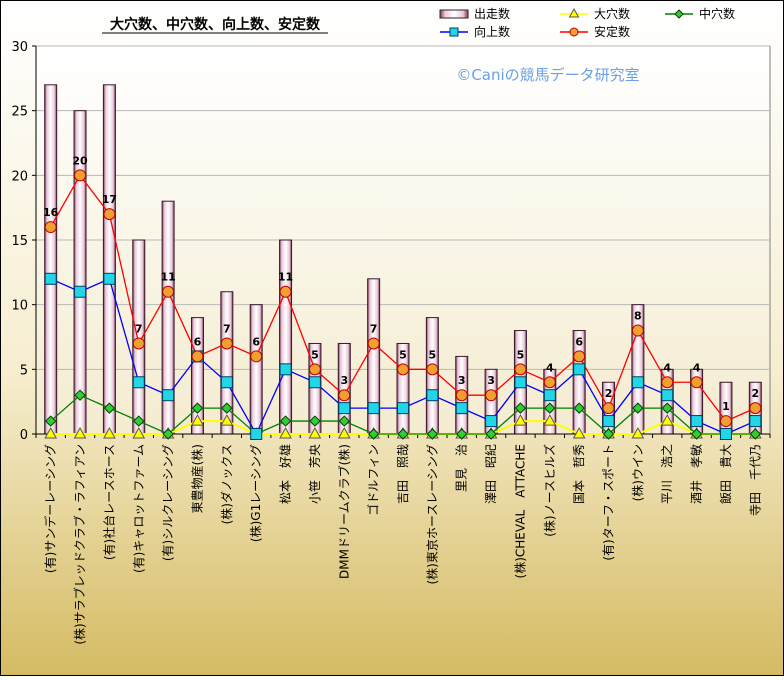 This screenshot has height=680, width=784. Describe the element at coordinates (725, 474) in the screenshot. I see `x-tick-label-23: 飯田 貴大` at that location.